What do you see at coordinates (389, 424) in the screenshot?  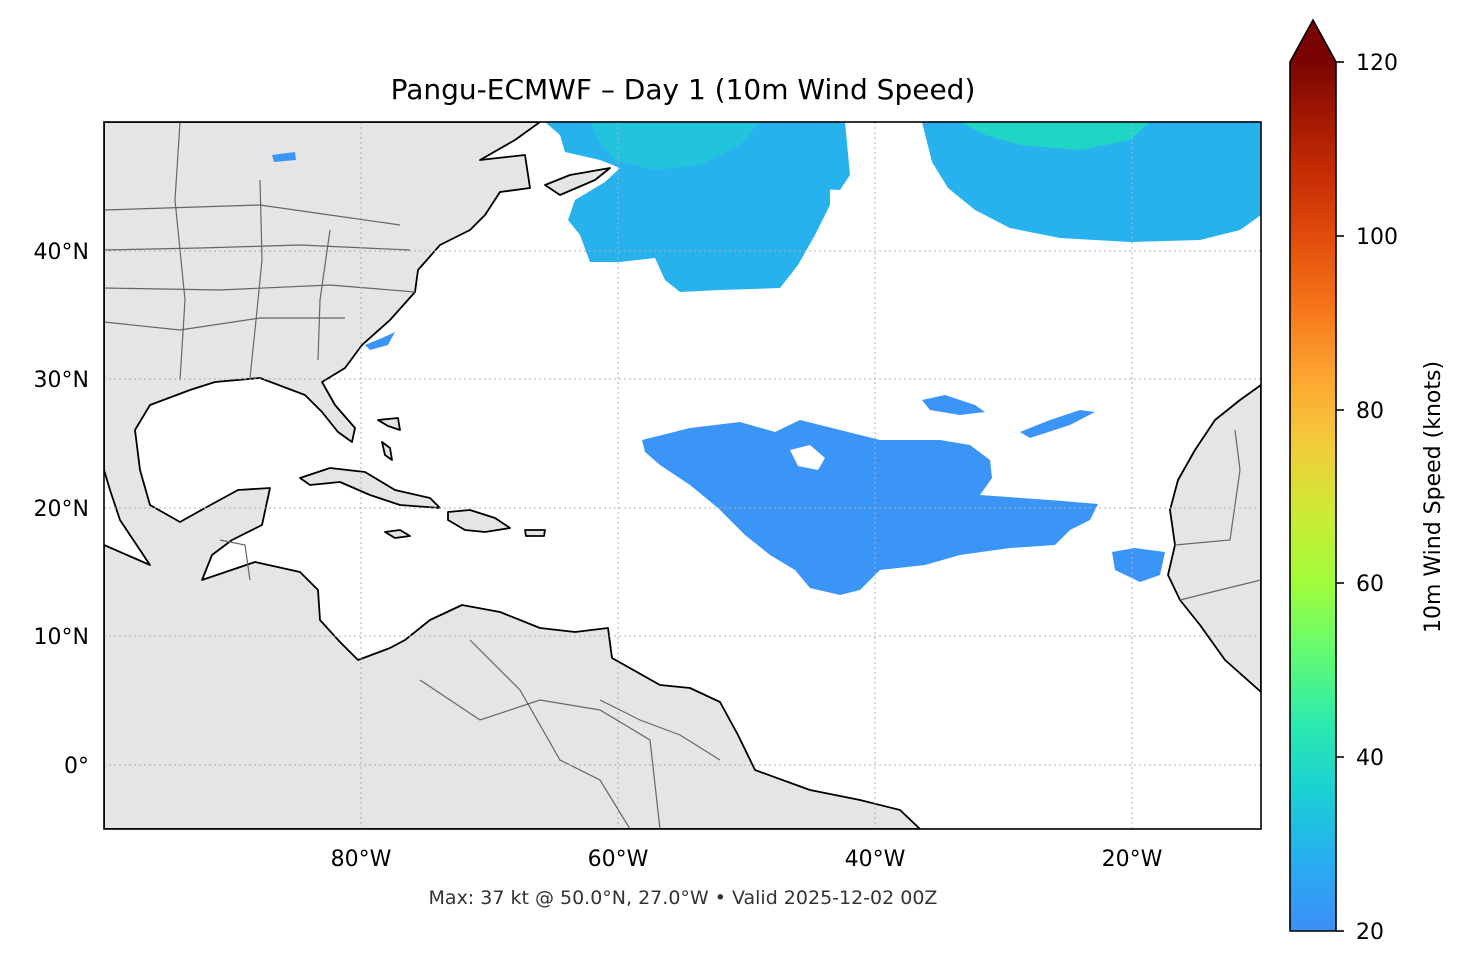 I see `land-bahamas` at bounding box center [389, 424].